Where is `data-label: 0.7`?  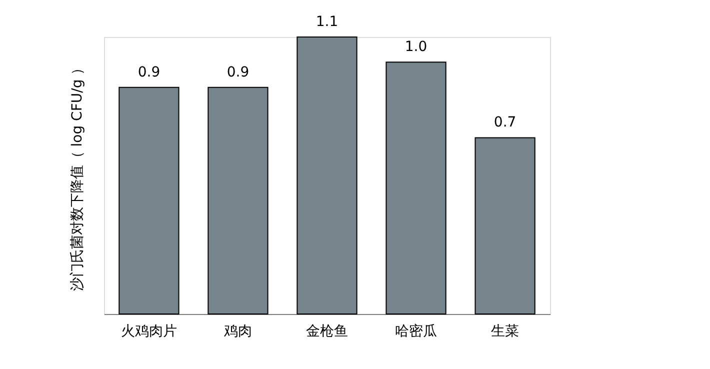
data-label: 0.7 is located at coordinates (505, 122).